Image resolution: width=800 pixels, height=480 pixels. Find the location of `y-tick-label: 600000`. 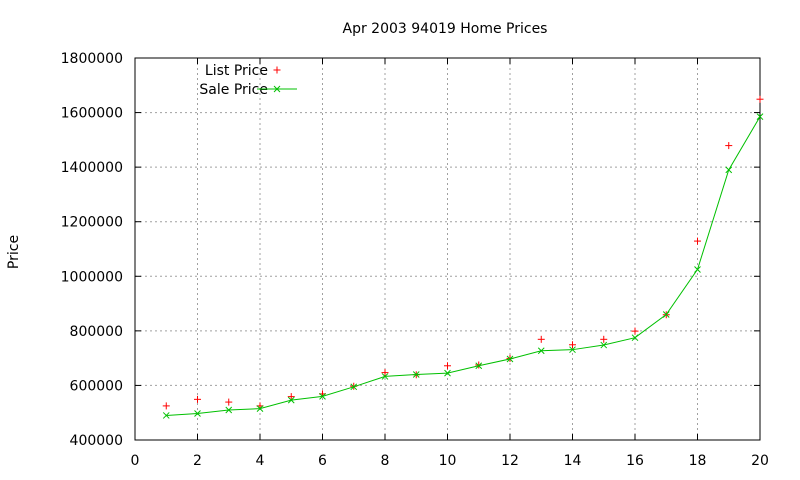

y-tick-label: 600000 is located at coordinates (96, 386).